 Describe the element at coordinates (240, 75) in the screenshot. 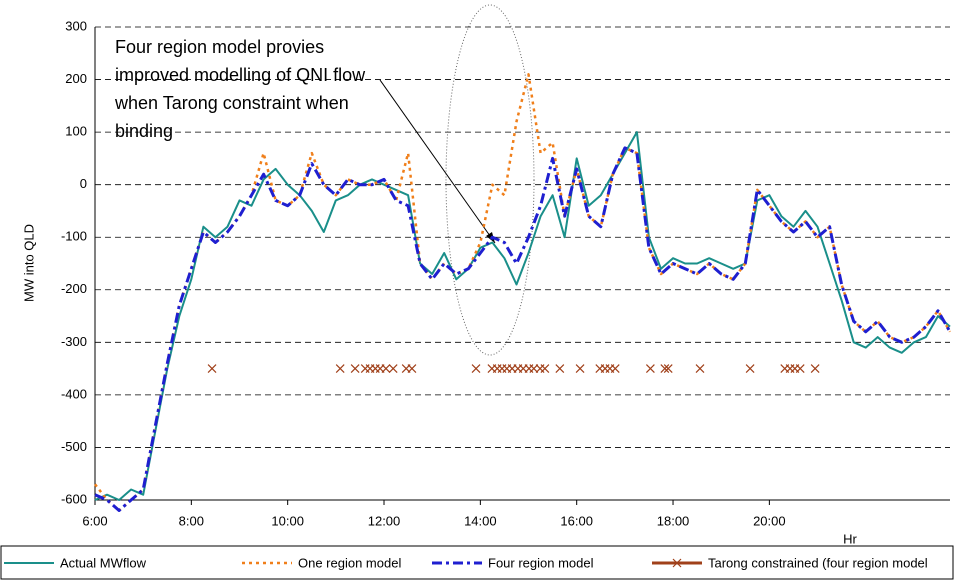

I see `annotation: improved modelling of QNI flow` at that location.